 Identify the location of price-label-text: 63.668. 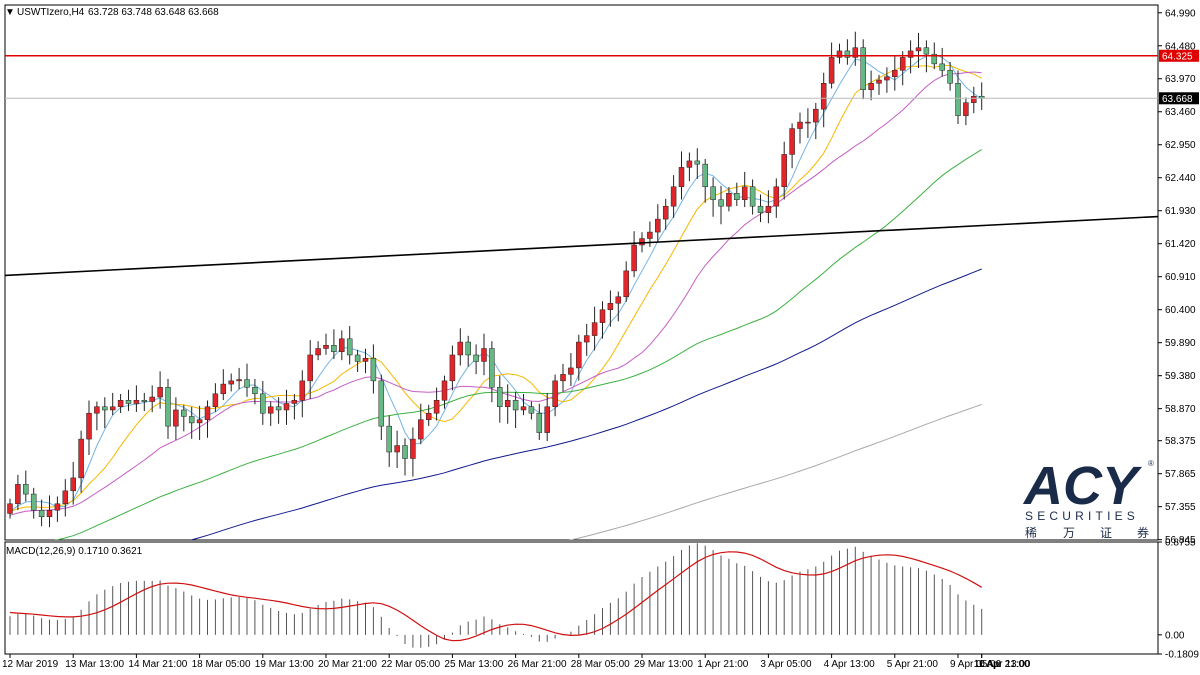
(1177, 99).